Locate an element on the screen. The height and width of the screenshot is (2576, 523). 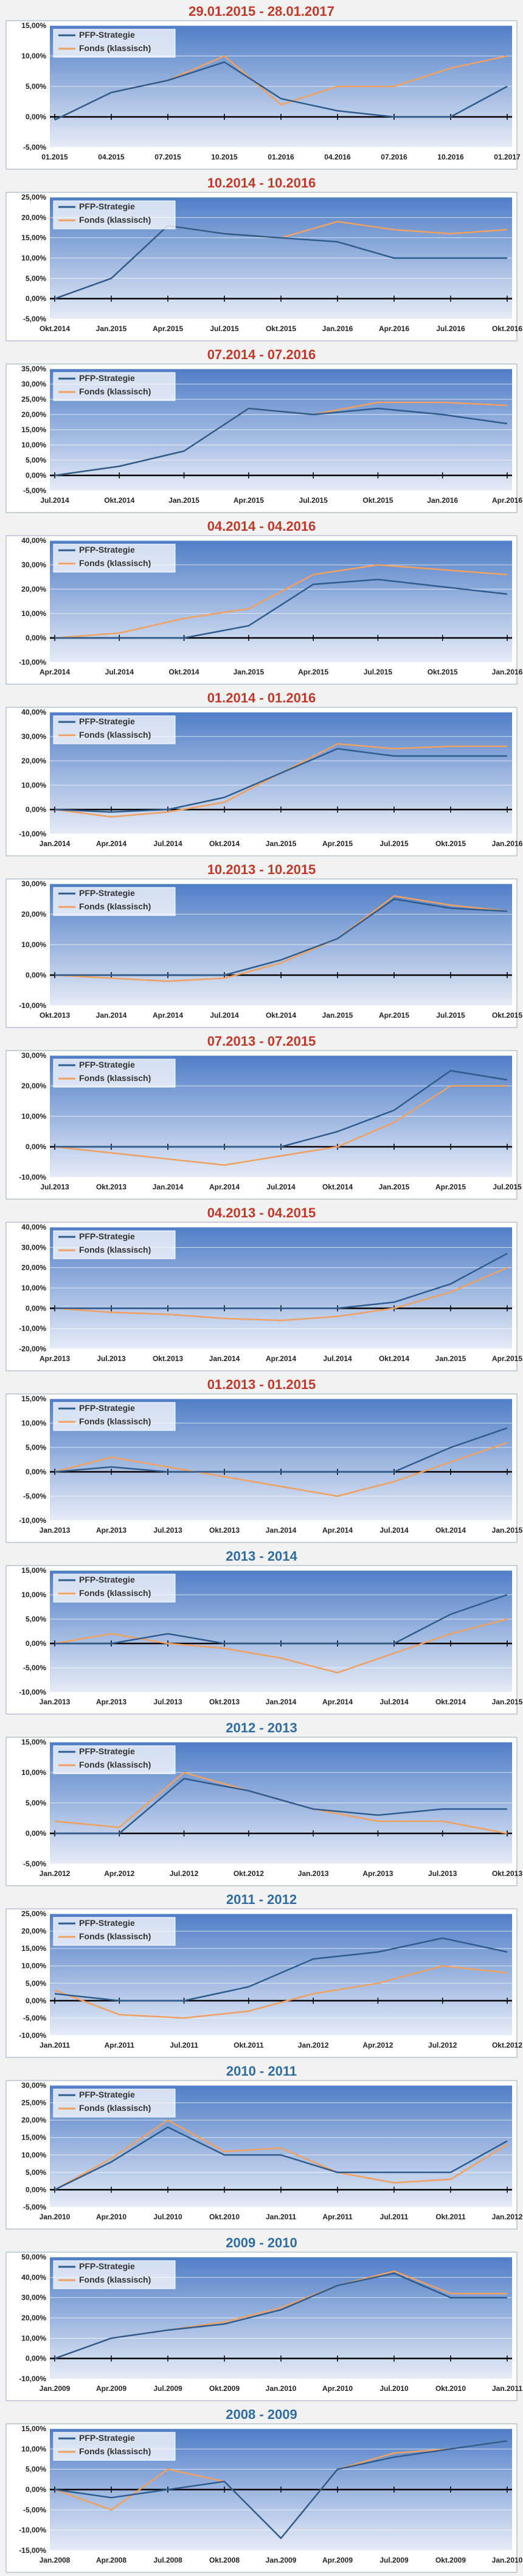
x-tick-label: Jul.2011 is located at coordinates (394, 2217).